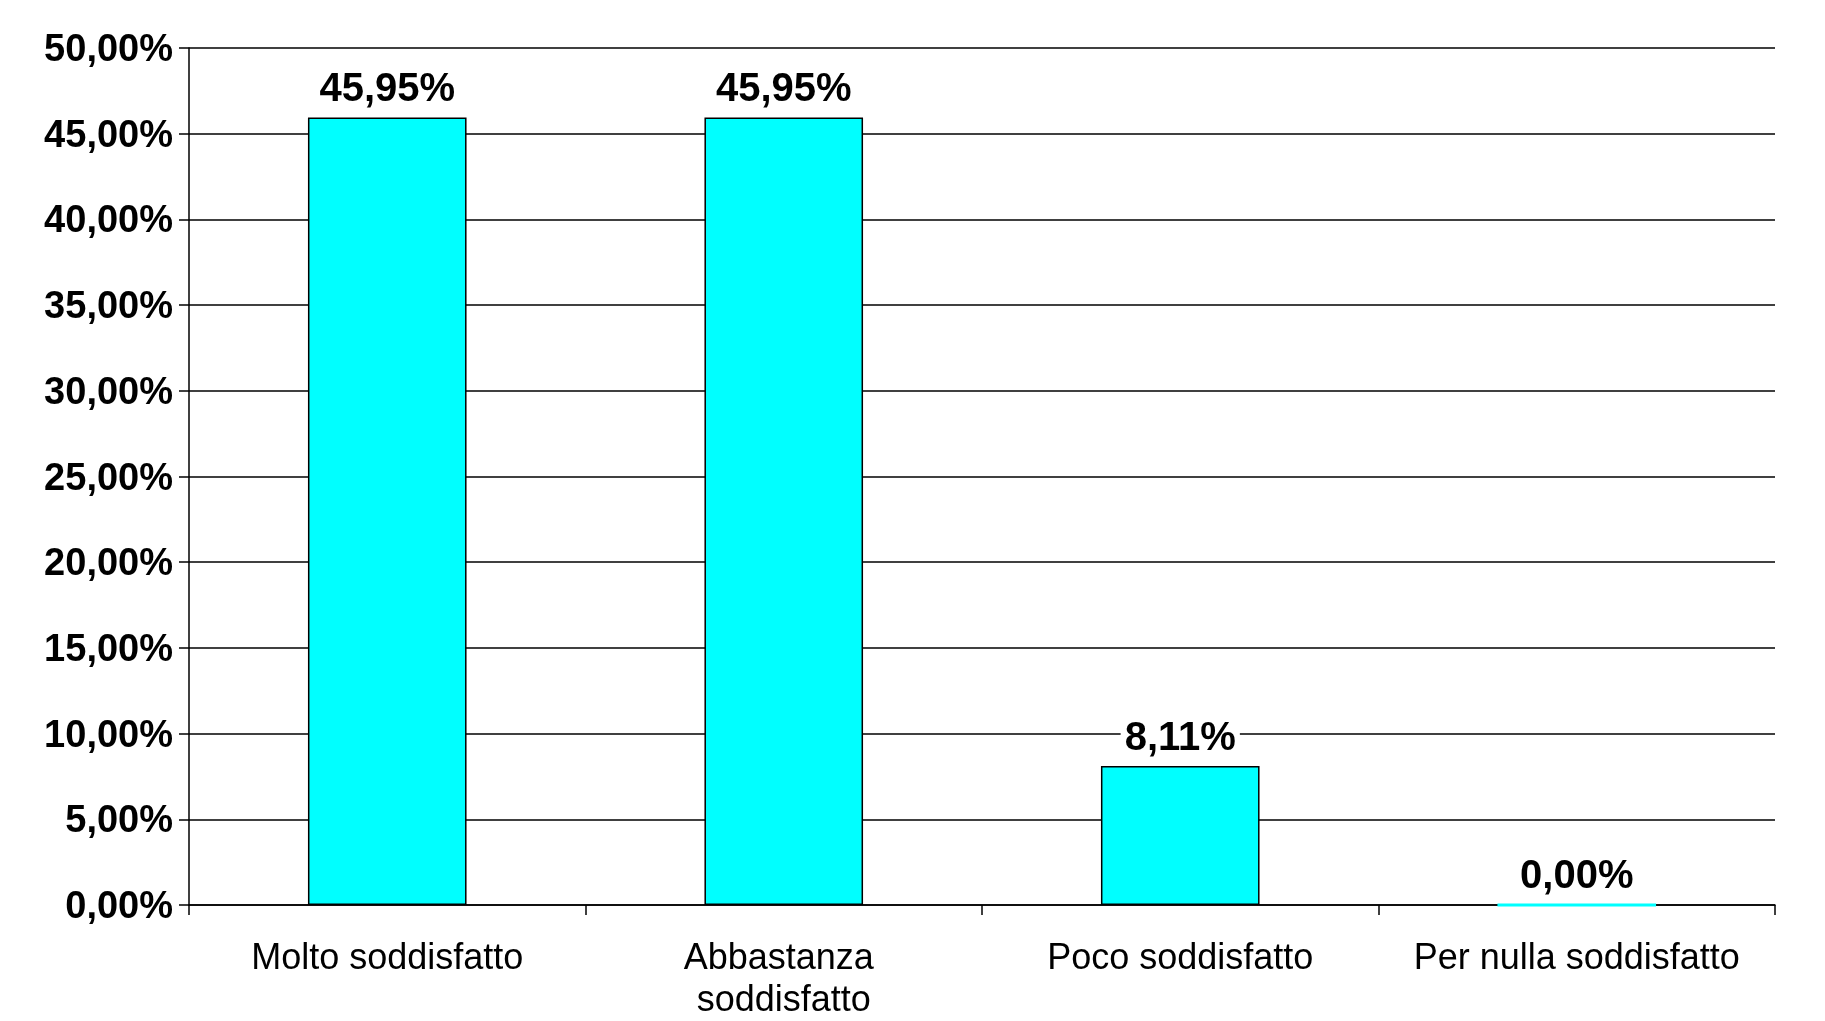 The height and width of the screenshot is (1021, 1825). What do you see at coordinates (1180, 735) in the screenshot?
I see `data-label: 8,11%` at bounding box center [1180, 735].